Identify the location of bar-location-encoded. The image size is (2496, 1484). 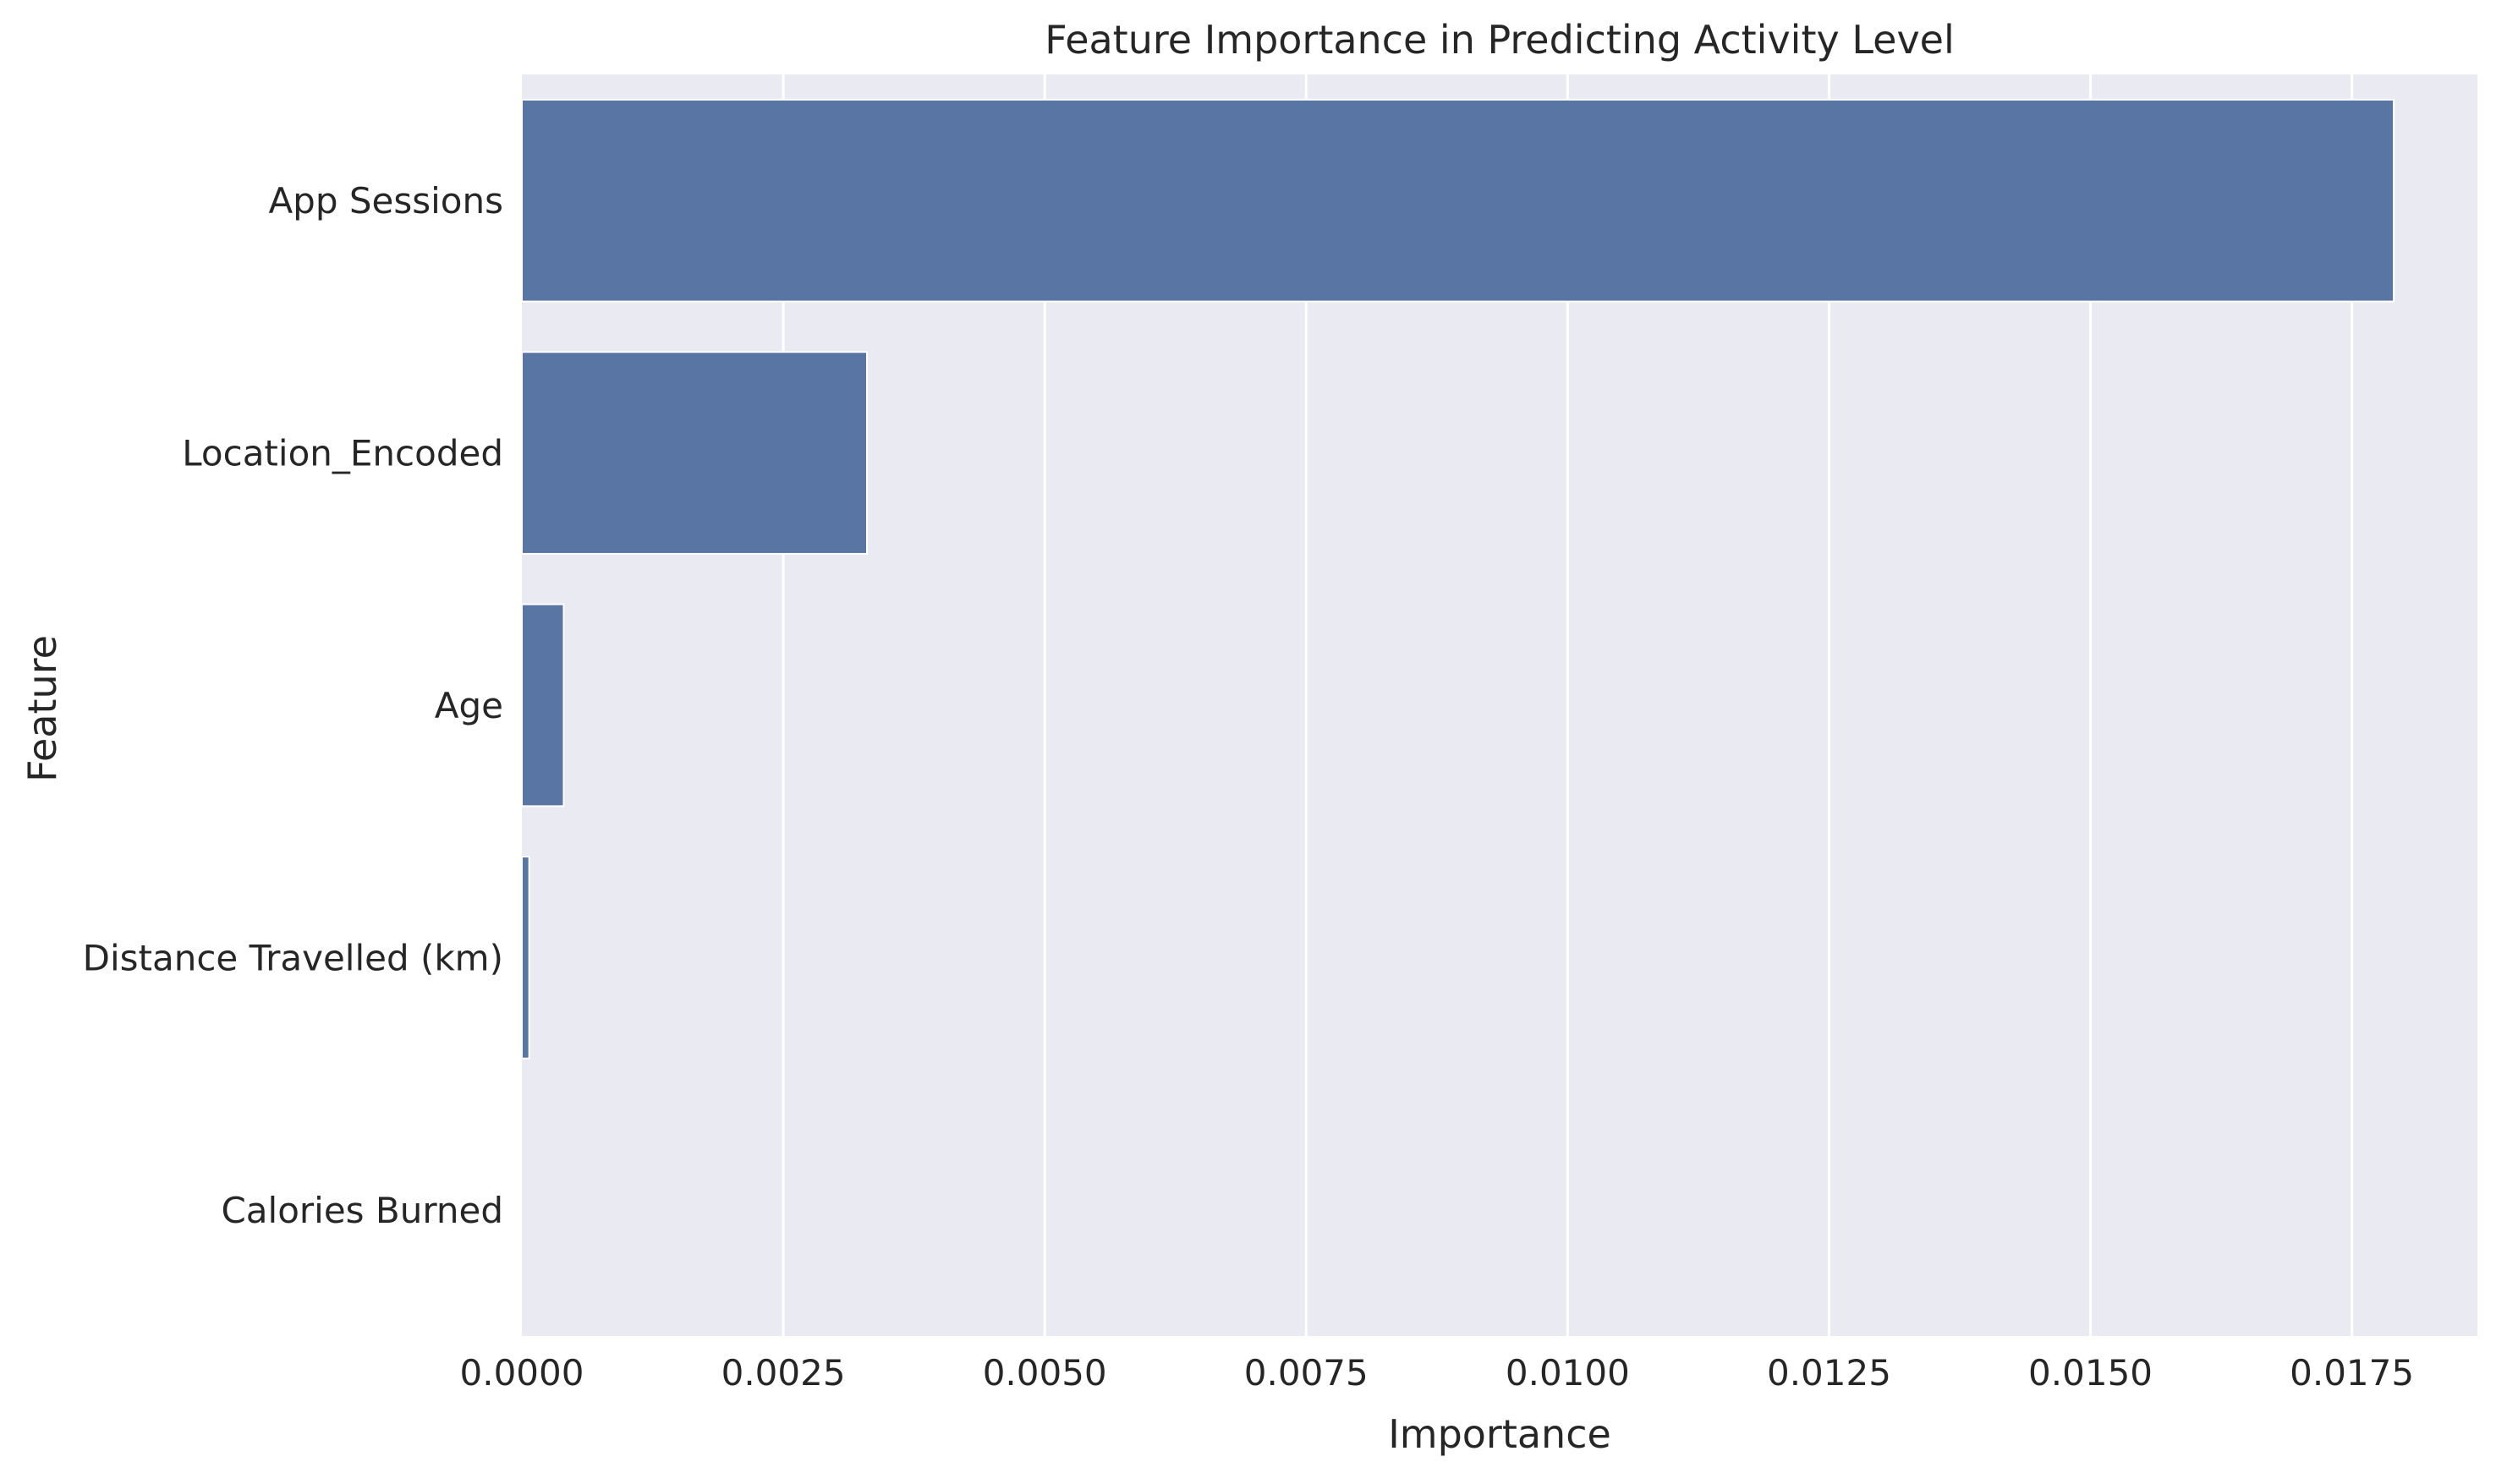
(694, 453).